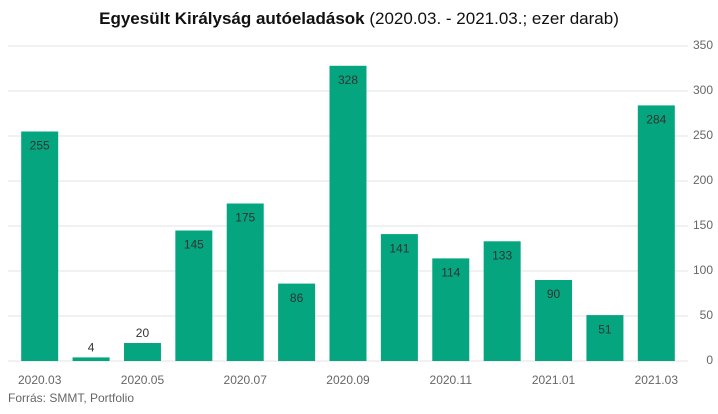 This screenshot has height=414, width=718. I want to click on source: Forrás: SMMT, Portfolio, so click(71, 398).